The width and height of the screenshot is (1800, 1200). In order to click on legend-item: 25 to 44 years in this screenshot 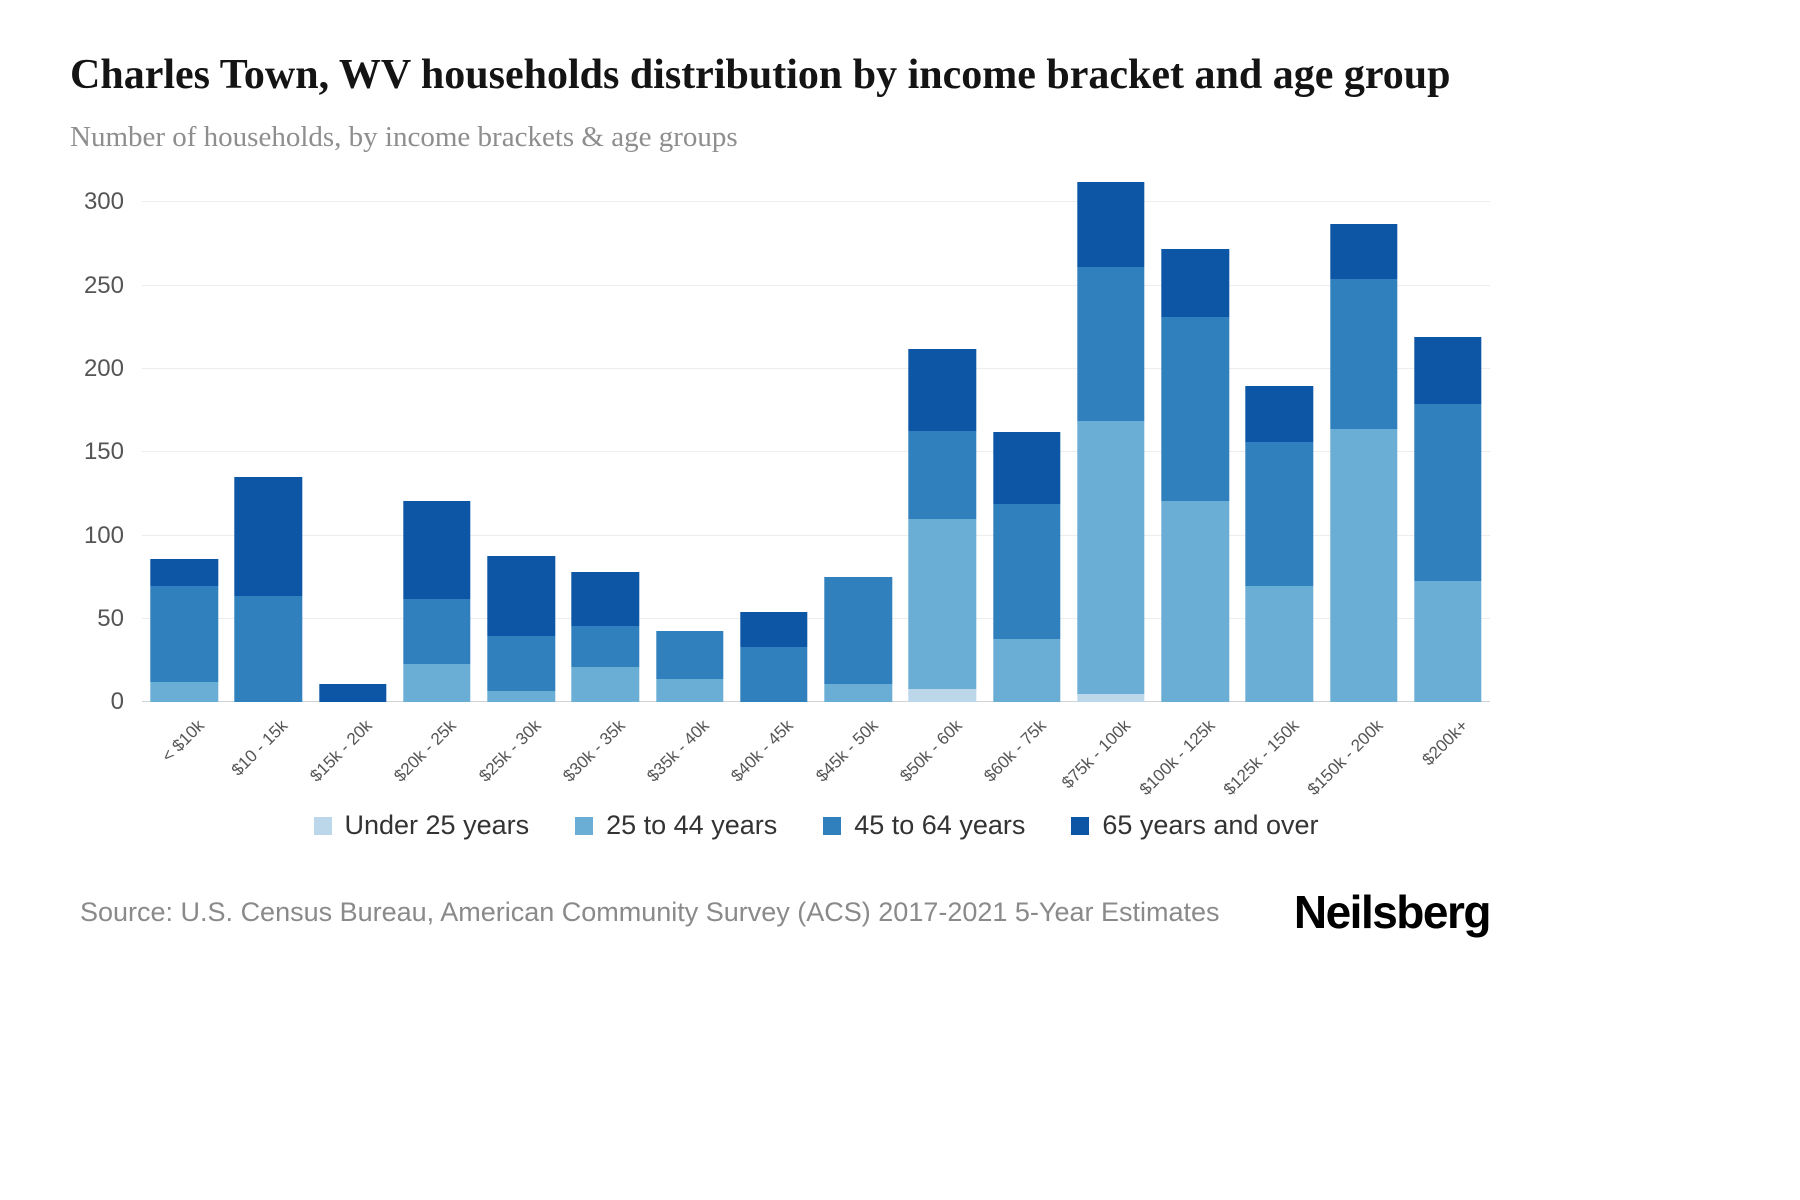, I will do `click(676, 825)`.